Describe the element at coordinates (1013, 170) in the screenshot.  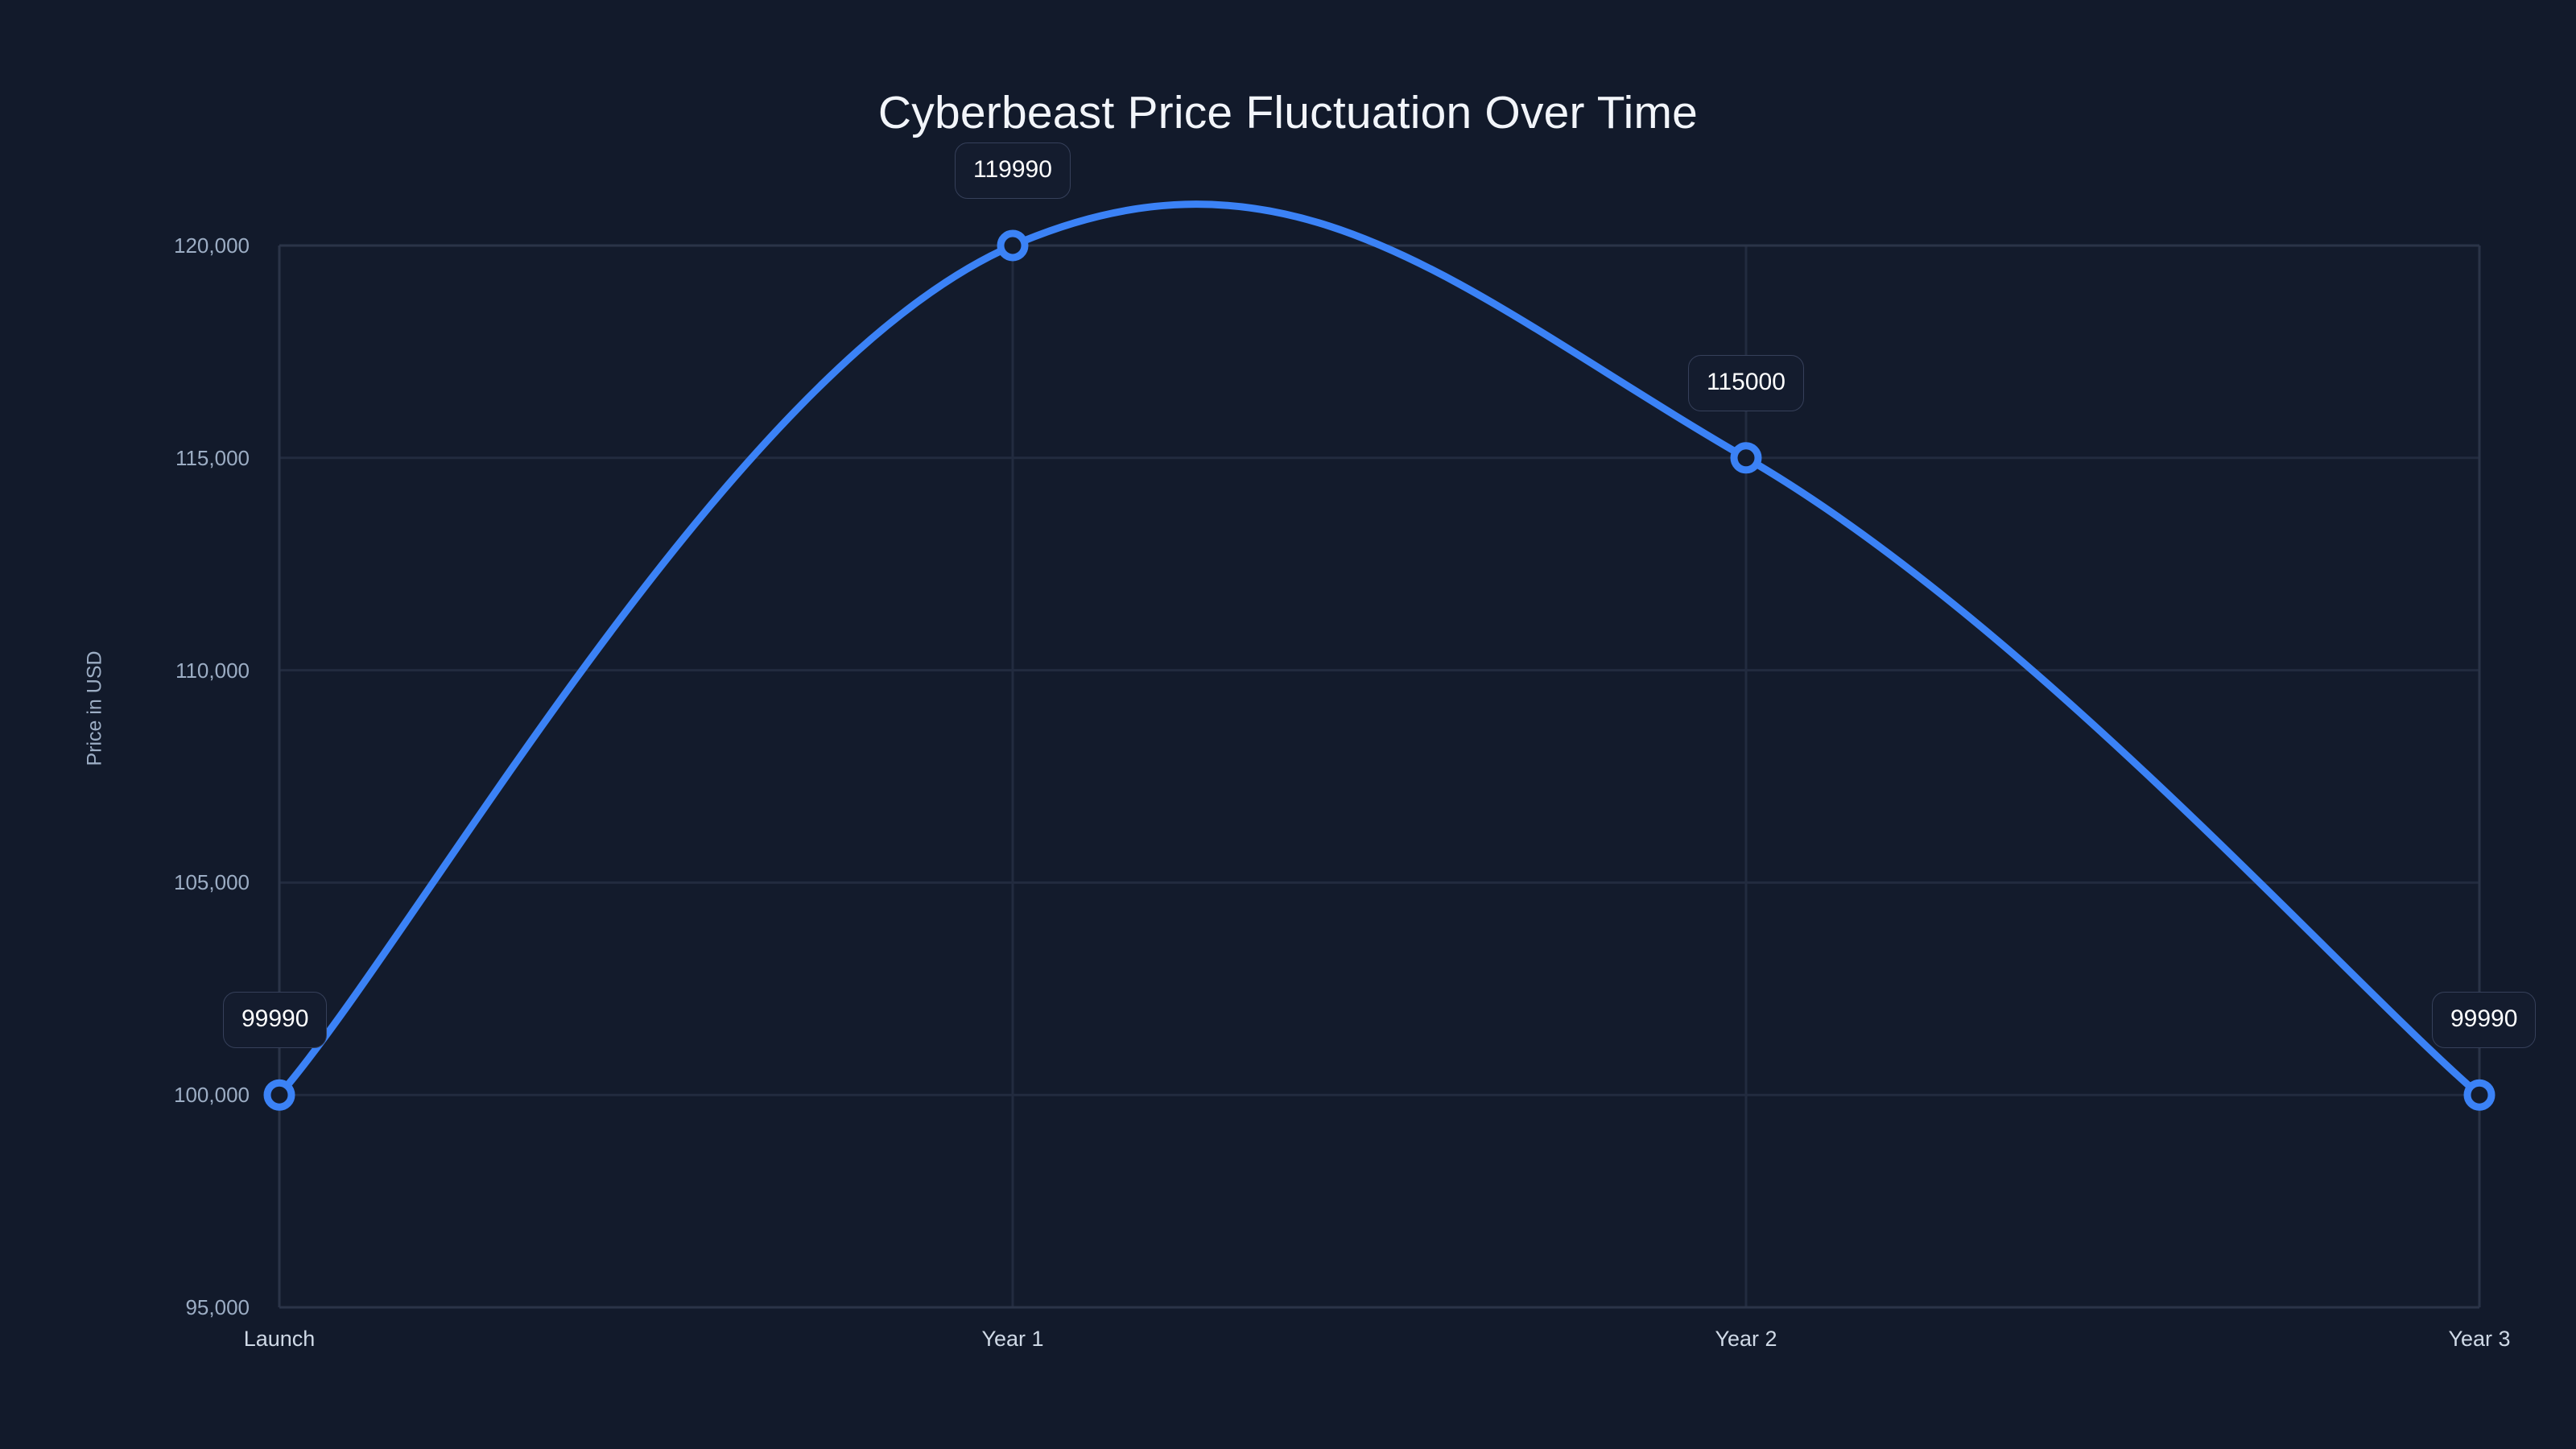
I see `data-point-tooltip: 119990` at that location.